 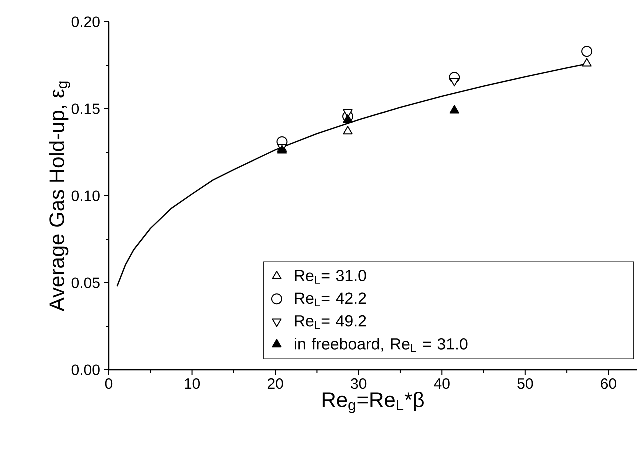 I want to click on y-tick-label: 0.05, so click(x=86, y=283).